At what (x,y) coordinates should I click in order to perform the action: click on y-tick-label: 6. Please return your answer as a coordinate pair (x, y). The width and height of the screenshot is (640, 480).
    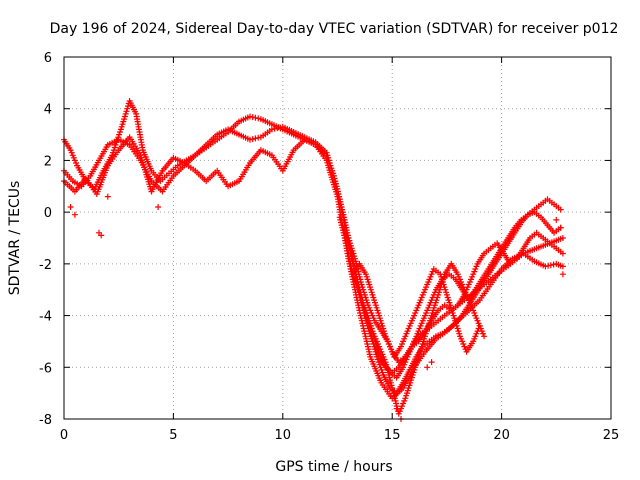
    Looking at the image, I should click on (48, 58).